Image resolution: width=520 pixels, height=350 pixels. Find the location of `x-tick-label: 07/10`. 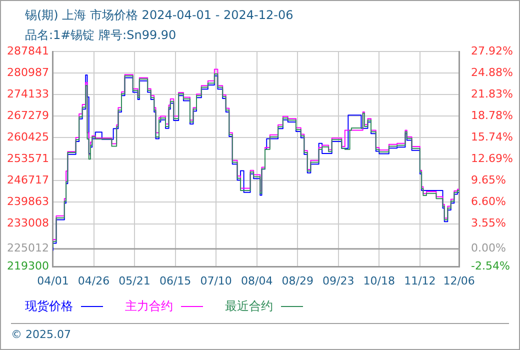

x-tick-label: 07/10 is located at coordinates (216, 281).